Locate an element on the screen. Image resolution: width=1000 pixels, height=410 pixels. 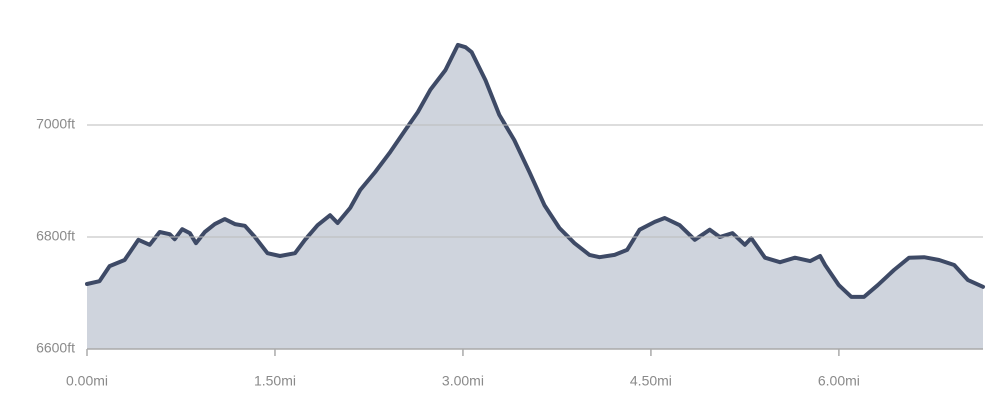
x-tick-label: 0.00mi is located at coordinates (87, 381).